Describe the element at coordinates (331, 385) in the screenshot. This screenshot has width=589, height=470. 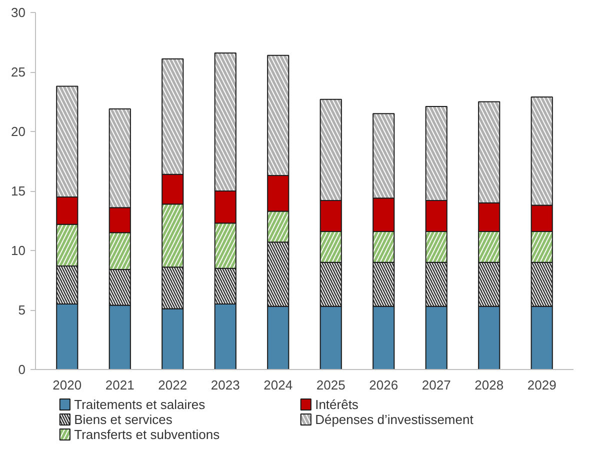
I see `x-tick-label: 2025` at that location.